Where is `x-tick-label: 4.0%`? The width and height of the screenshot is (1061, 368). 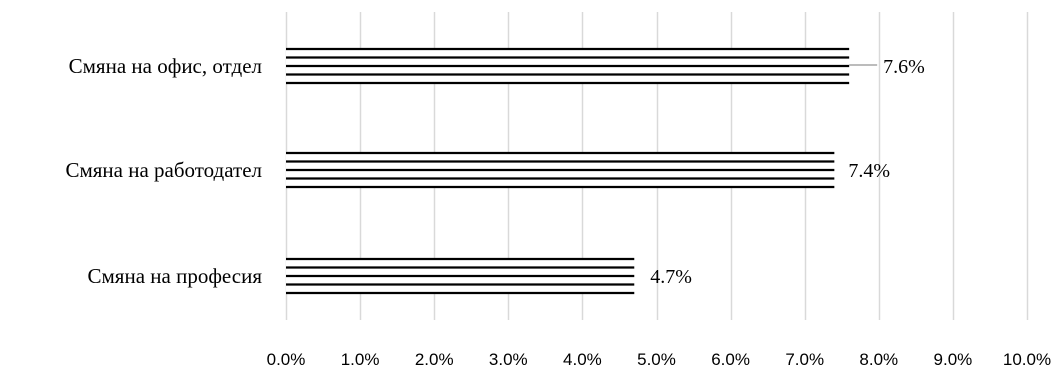
x-tick-label: 4.0% is located at coordinates (582, 359).